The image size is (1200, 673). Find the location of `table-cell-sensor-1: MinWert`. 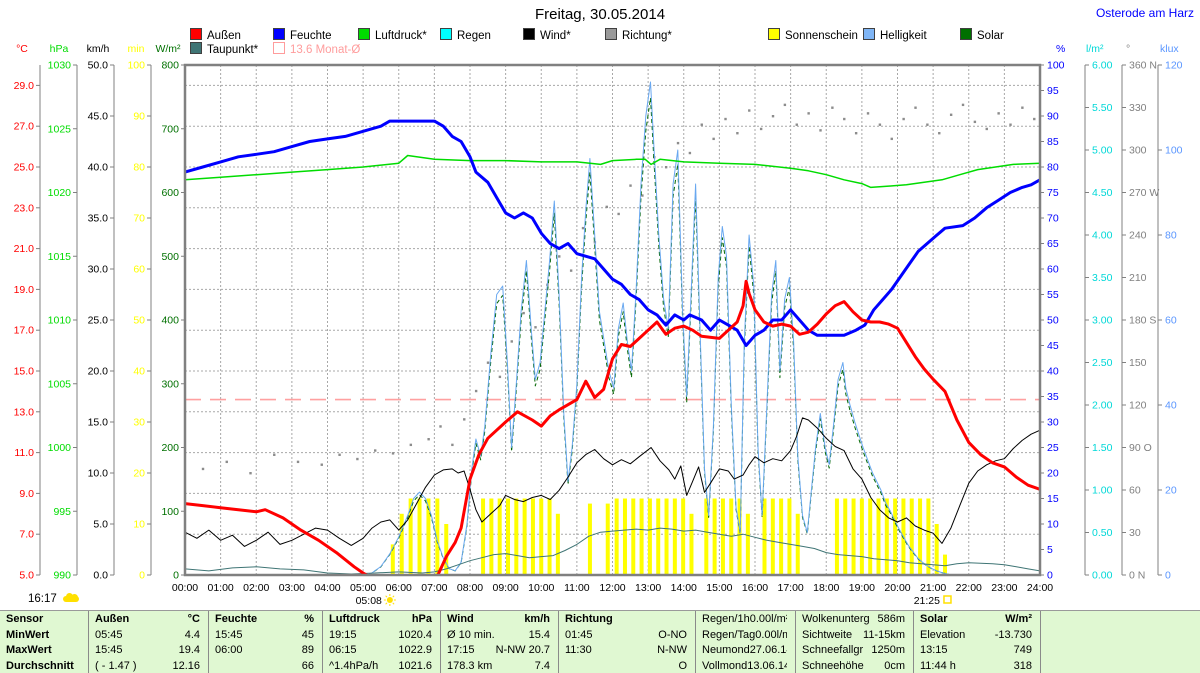

table-cell-sensor-1: MinWert is located at coordinates (28, 634).